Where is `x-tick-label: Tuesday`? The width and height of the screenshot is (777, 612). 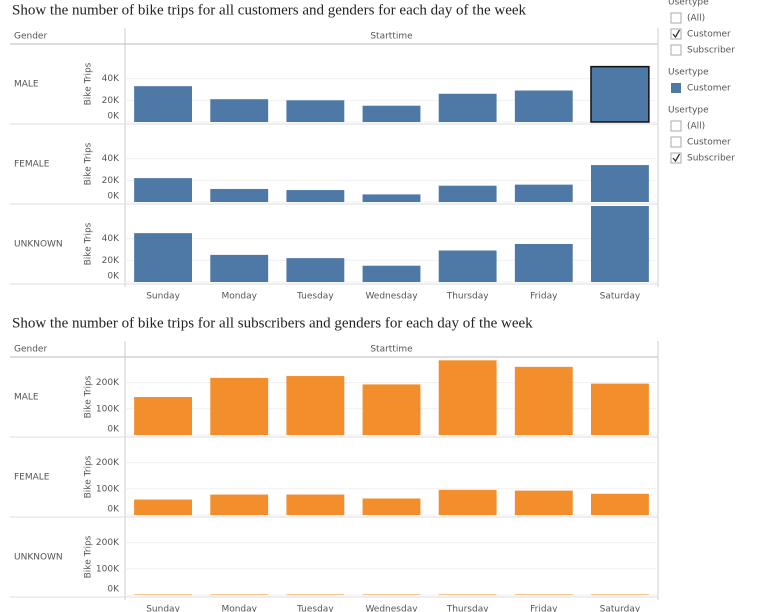
x-tick-label: Tuesday is located at coordinates (315, 608).